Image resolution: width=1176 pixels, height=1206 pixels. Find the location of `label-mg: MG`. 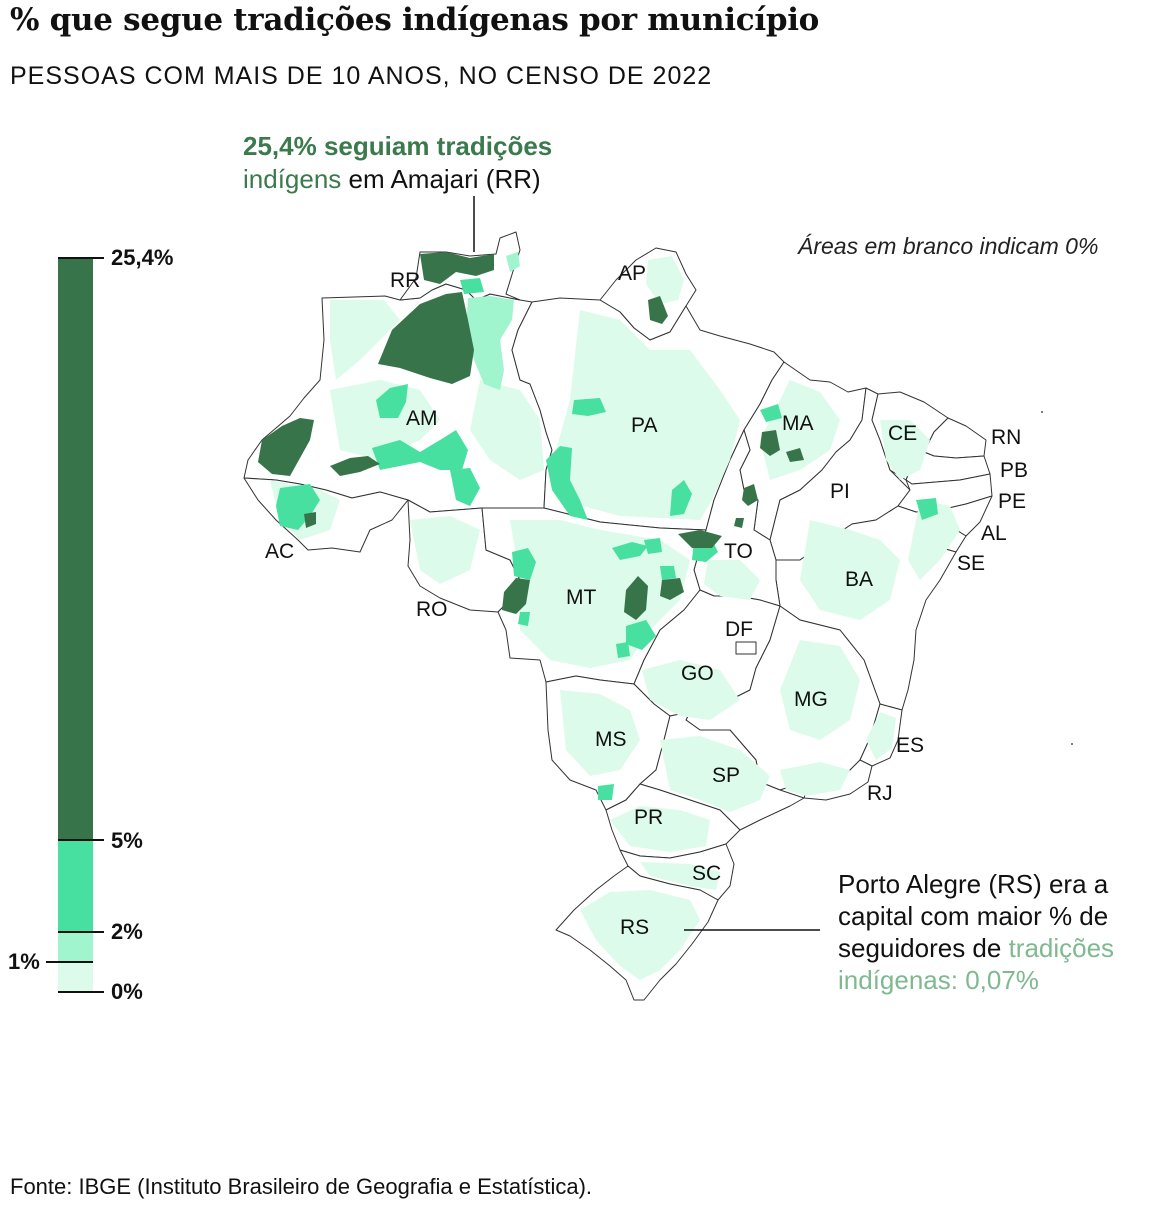

label-mg: MG is located at coordinates (811, 699).